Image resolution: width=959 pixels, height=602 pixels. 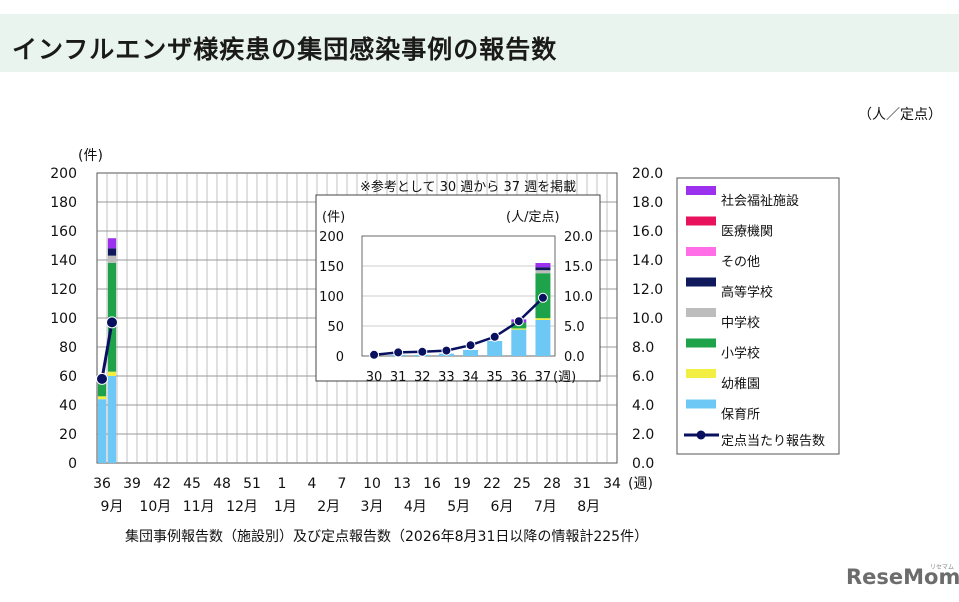 What do you see at coordinates (331, 297) in the screenshot?
I see `inset-left-tick-label: 100` at bounding box center [331, 297].